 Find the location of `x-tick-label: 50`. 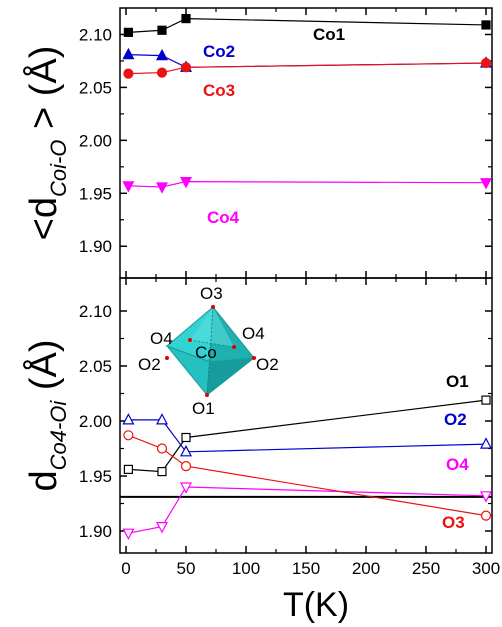

x-tick-label: 50 is located at coordinates (186, 568).